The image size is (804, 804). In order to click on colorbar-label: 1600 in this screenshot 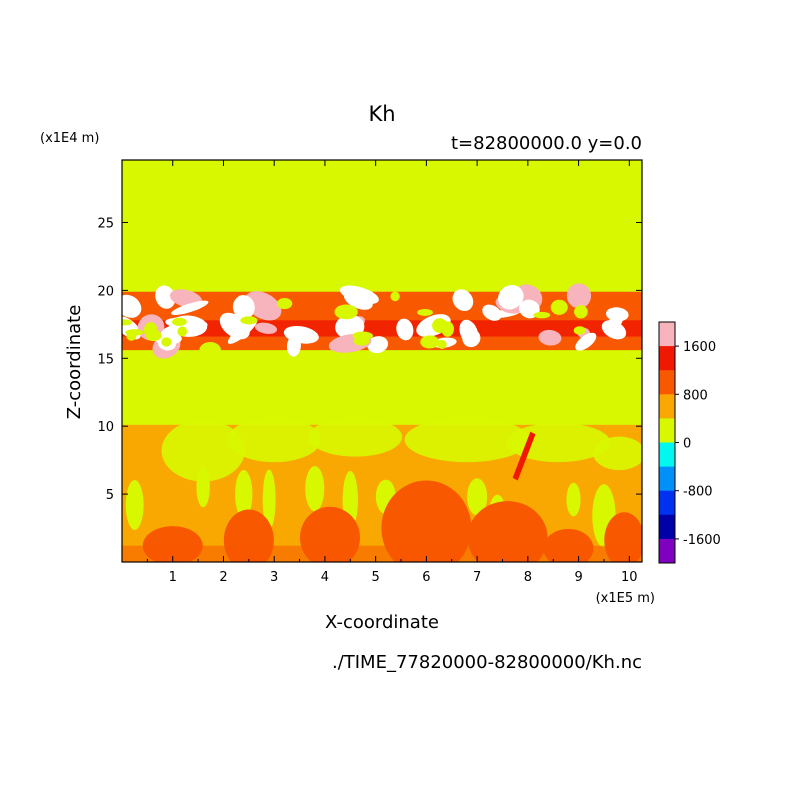, I will do `click(699, 347)`.